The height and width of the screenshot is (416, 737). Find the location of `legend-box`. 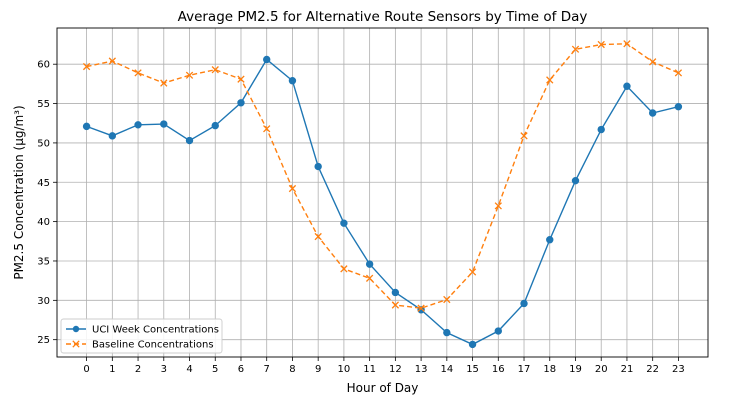

legend-box is located at coordinates (141, 336).